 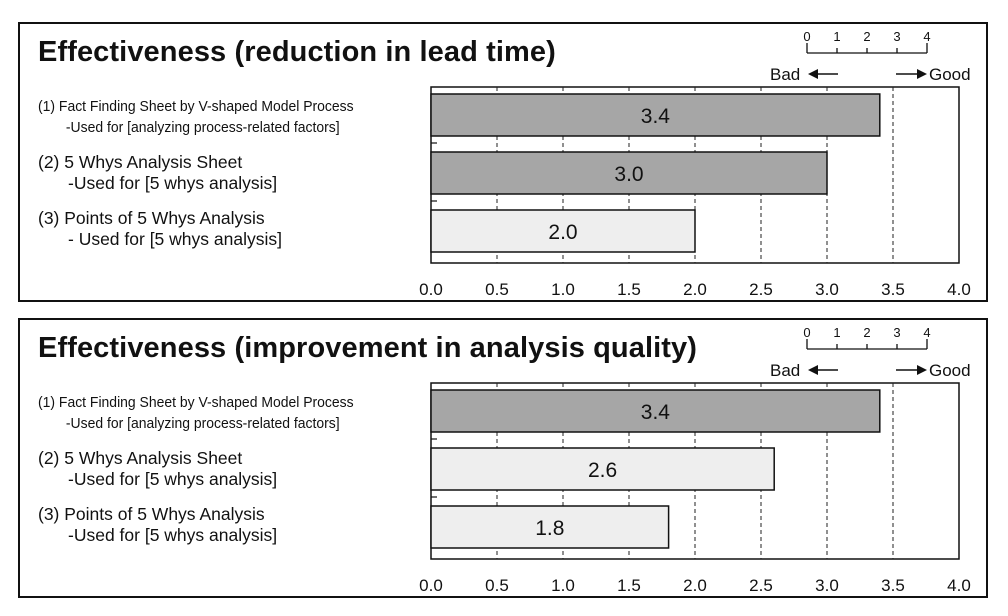 I want to click on bar-value-label: 2.0, so click(x=562, y=232).